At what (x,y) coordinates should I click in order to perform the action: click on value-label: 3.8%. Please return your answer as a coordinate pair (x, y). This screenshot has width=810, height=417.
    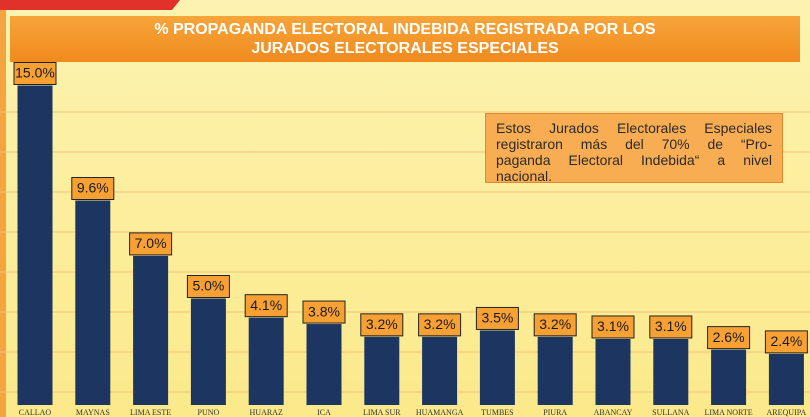
    Looking at the image, I should click on (324, 311).